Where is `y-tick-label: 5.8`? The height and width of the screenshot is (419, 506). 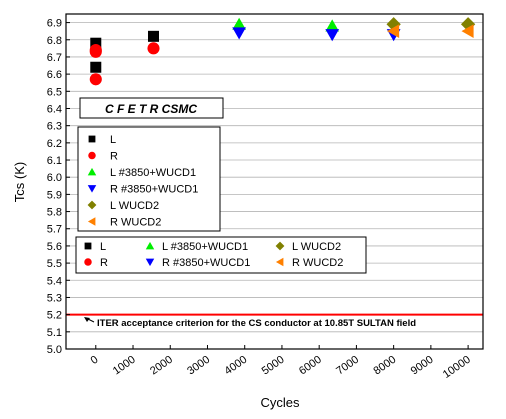 y-tick-label: 5.8 is located at coordinates (54, 213).